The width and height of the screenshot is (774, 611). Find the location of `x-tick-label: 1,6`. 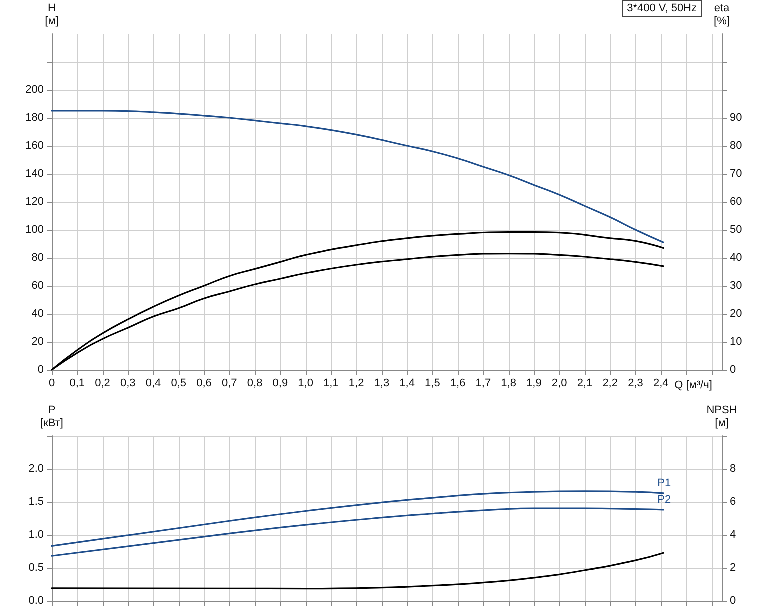

x-tick-label: 1,6 is located at coordinates (458, 384).